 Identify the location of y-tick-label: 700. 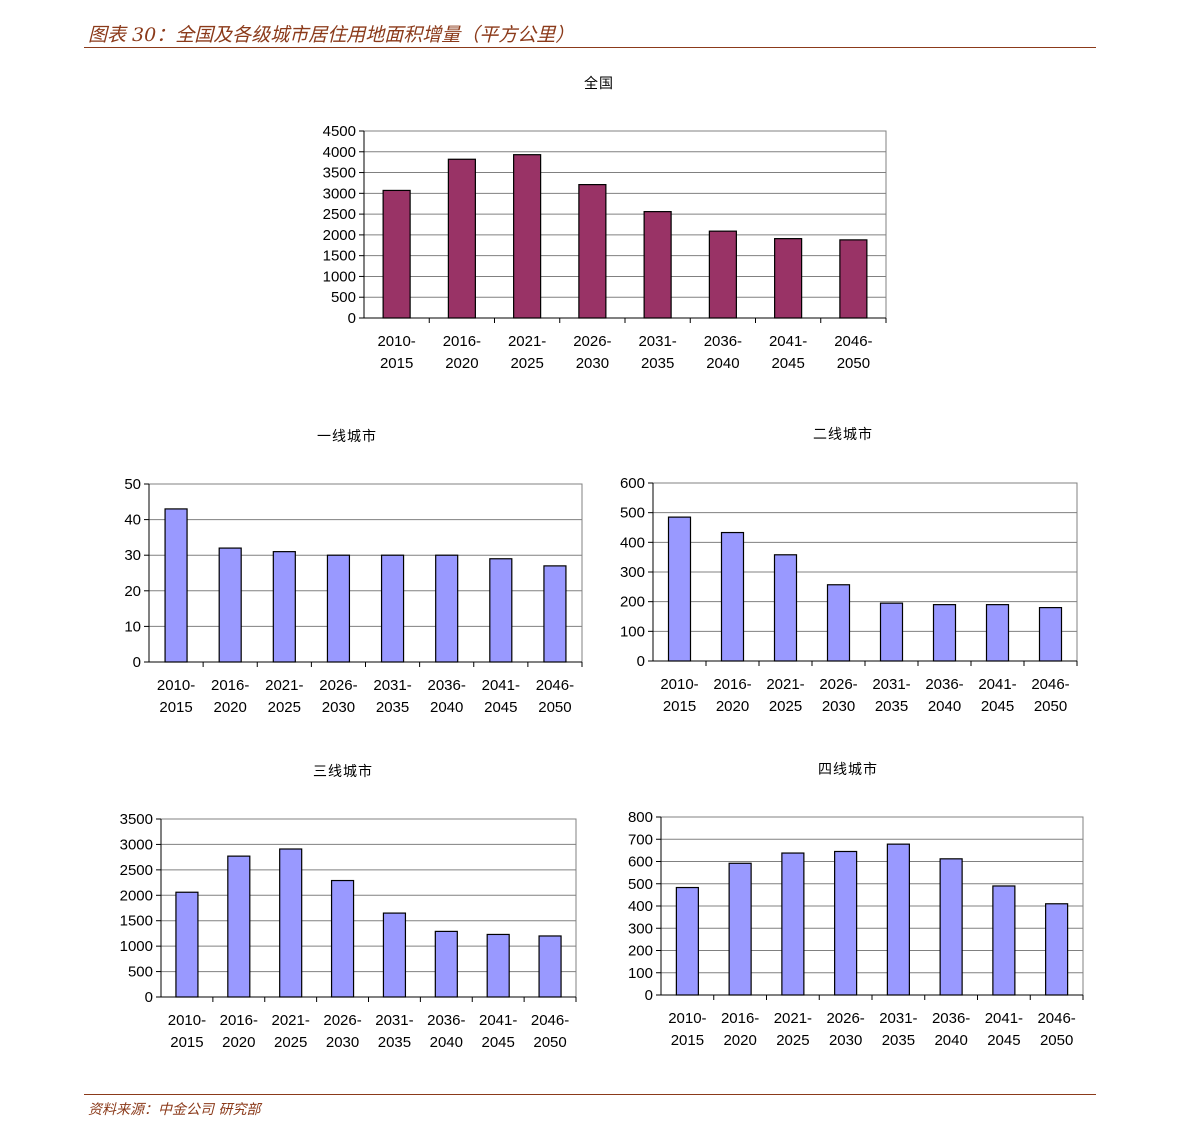
(640, 839).